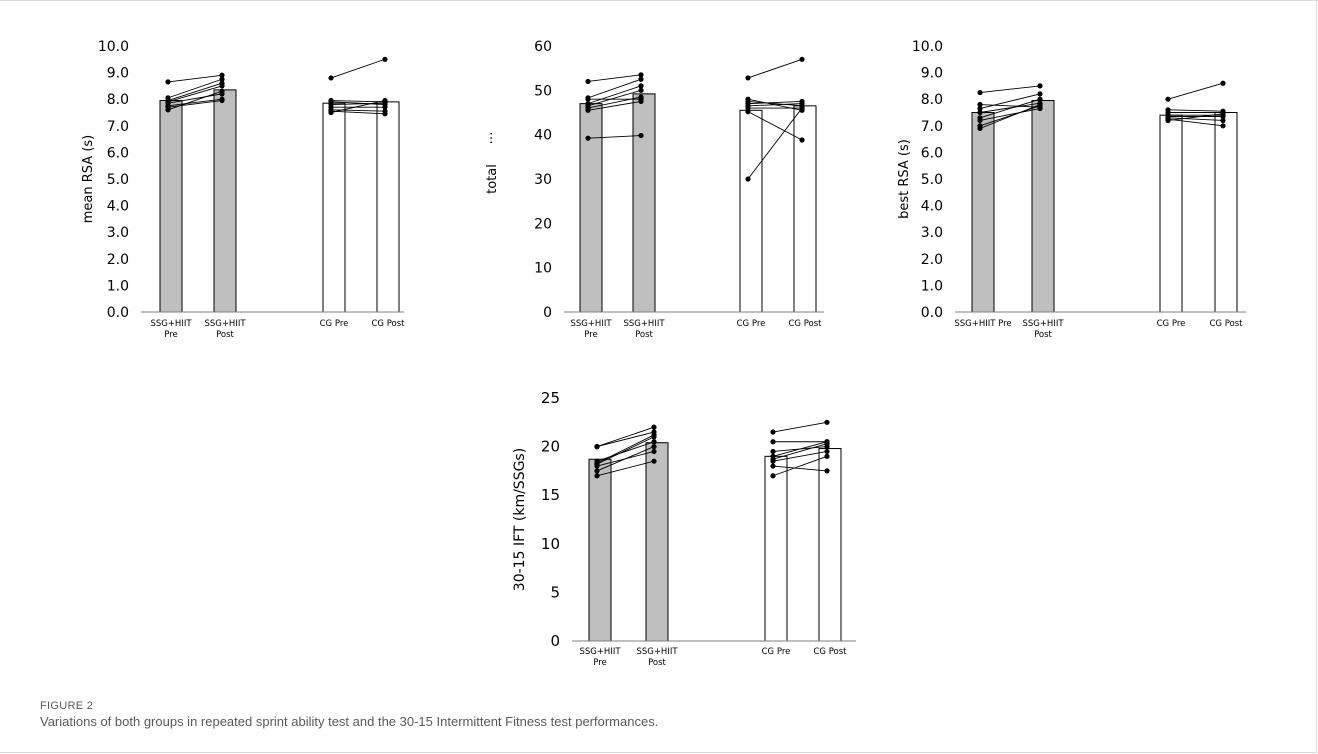  What do you see at coordinates (904, 179) in the screenshot?
I see `y-axis-title: best RSA (s)` at bounding box center [904, 179].